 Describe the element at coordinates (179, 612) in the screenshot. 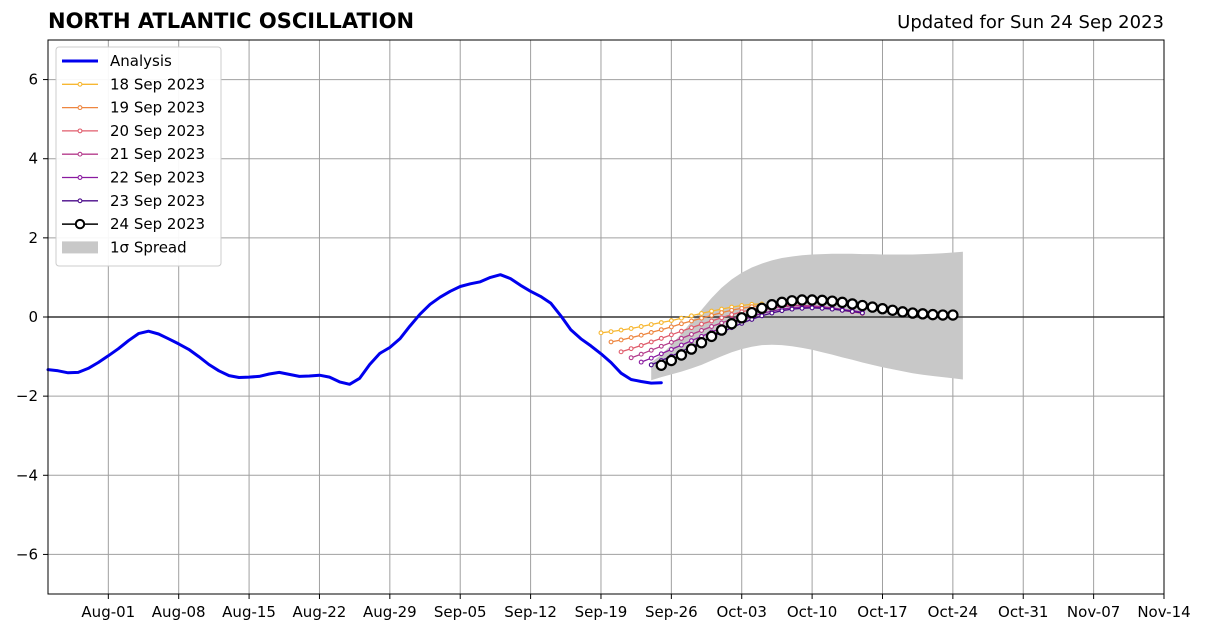

I see `x-tick-label: Aug-08` at that location.